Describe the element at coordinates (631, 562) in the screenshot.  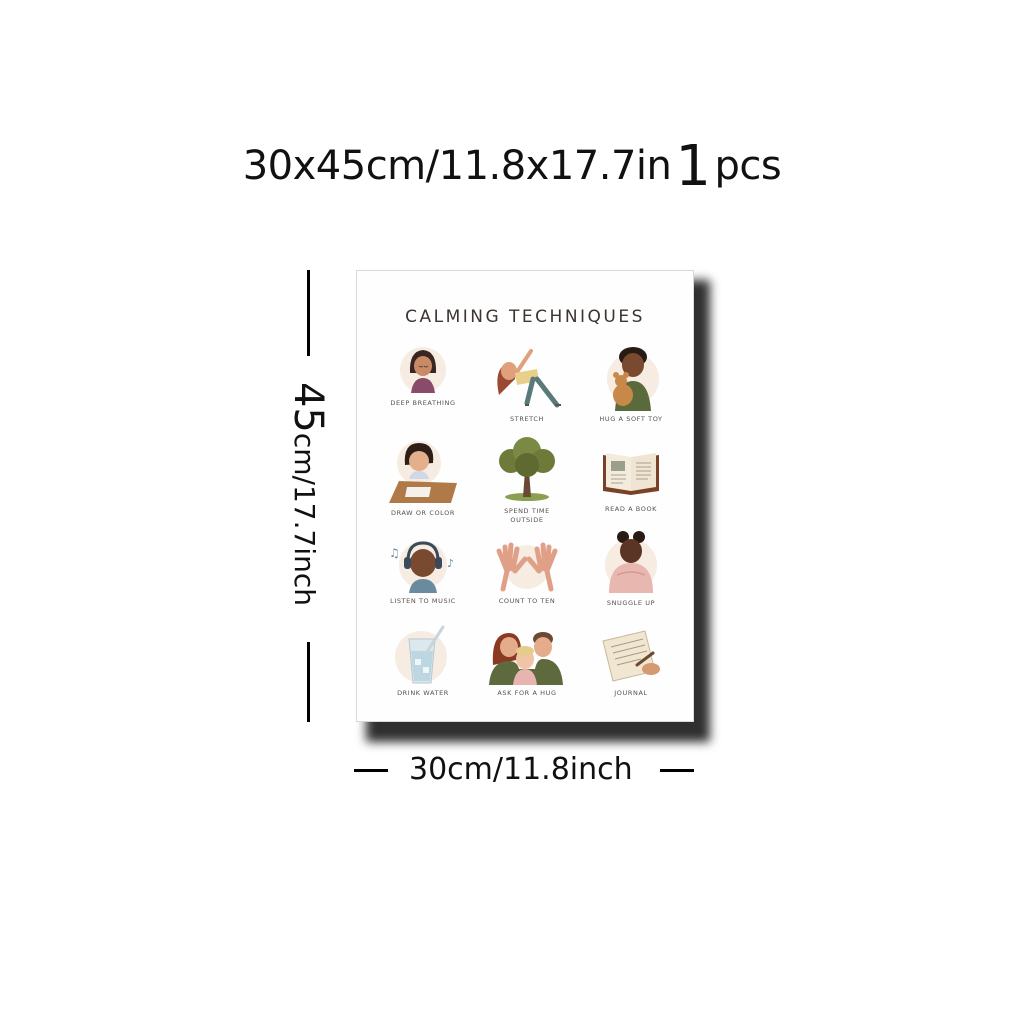
I see `blanket-icon` at that location.